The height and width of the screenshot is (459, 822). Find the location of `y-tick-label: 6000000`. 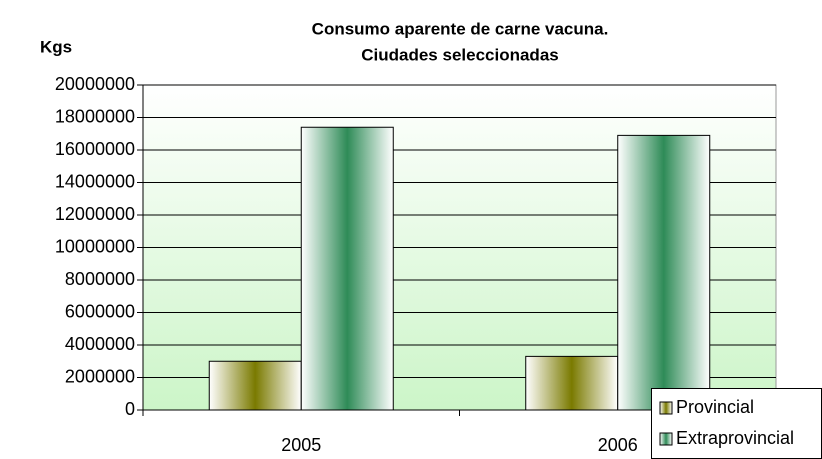

y-tick-label: 6000000 is located at coordinates (100, 311).